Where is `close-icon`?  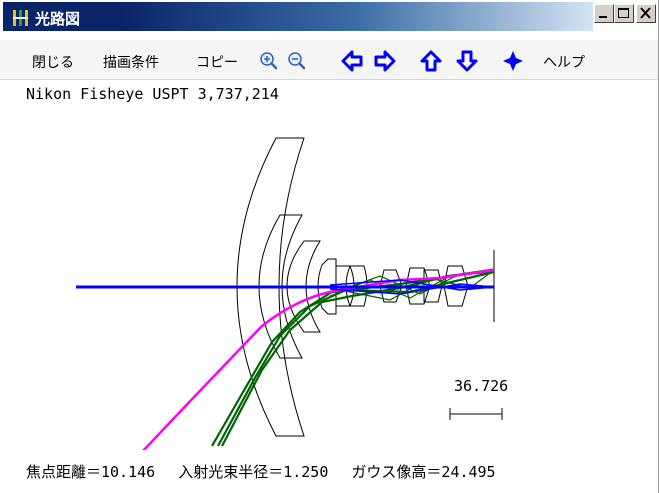 close-icon is located at coordinates (645, 13).